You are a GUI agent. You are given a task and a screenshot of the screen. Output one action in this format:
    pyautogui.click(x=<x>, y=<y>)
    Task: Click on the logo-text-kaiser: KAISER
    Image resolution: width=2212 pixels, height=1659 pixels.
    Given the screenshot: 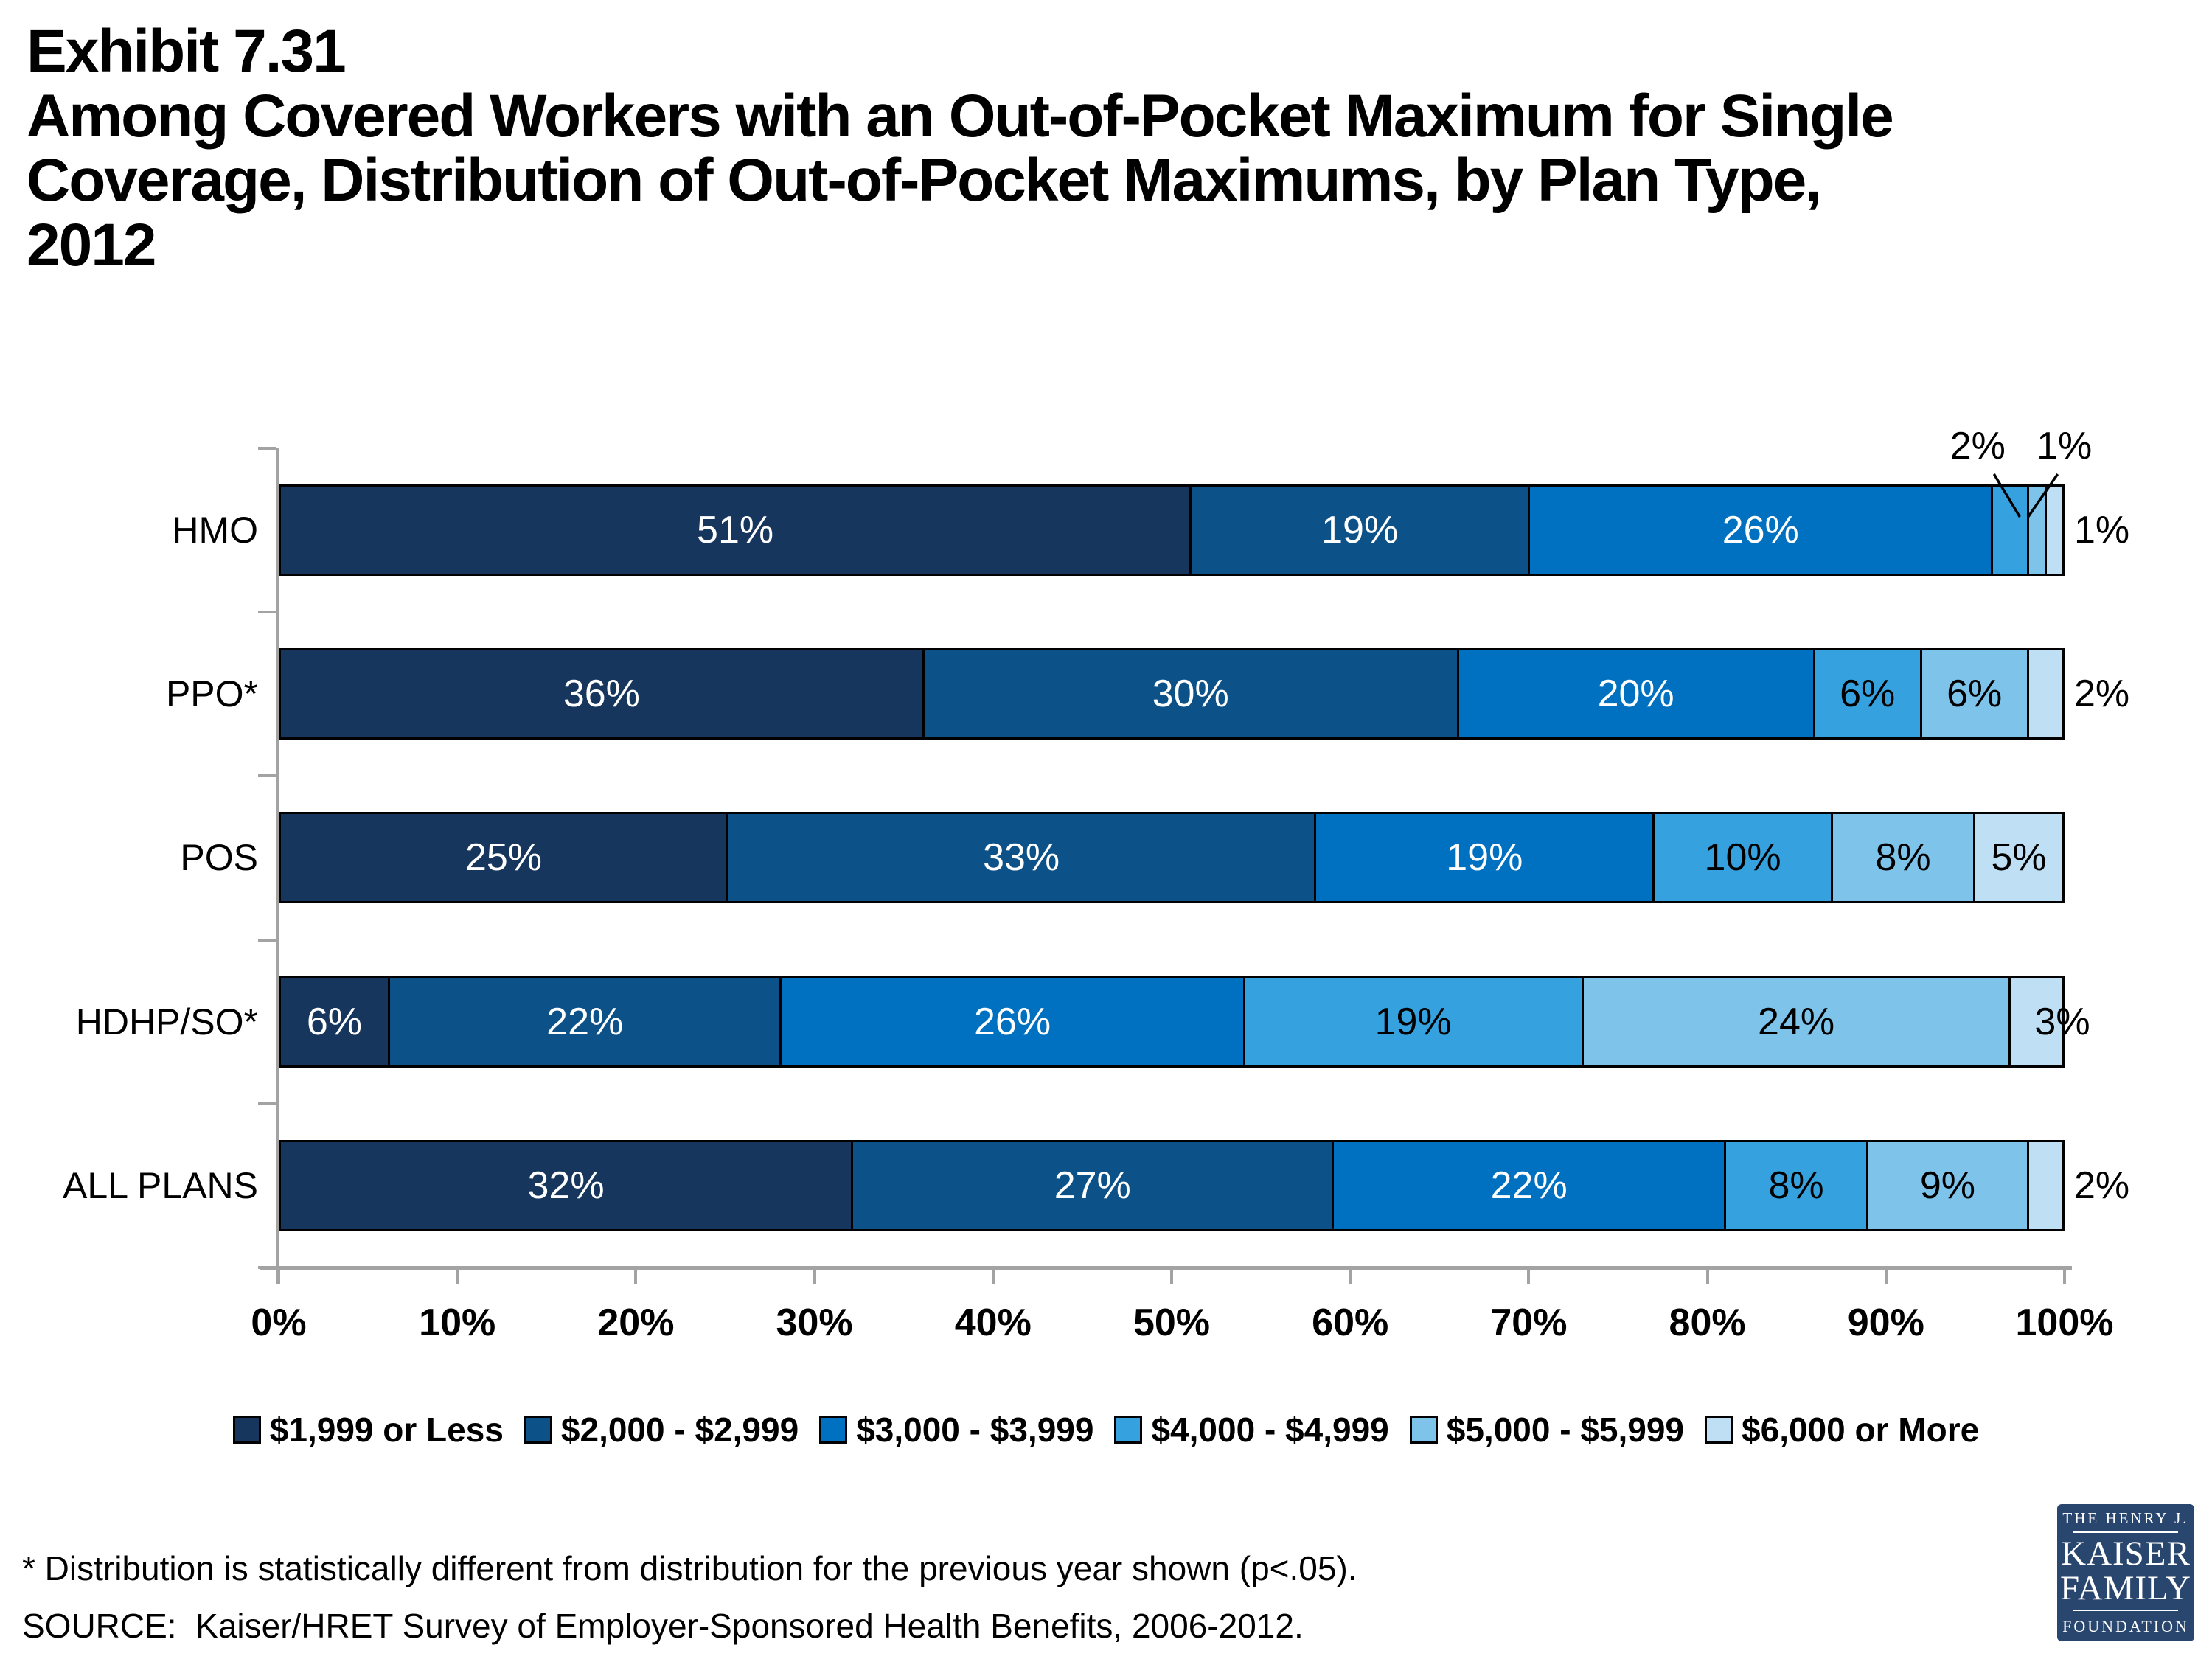 What is the action you would take?
    pyautogui.click(x=2126, y=1553)
    